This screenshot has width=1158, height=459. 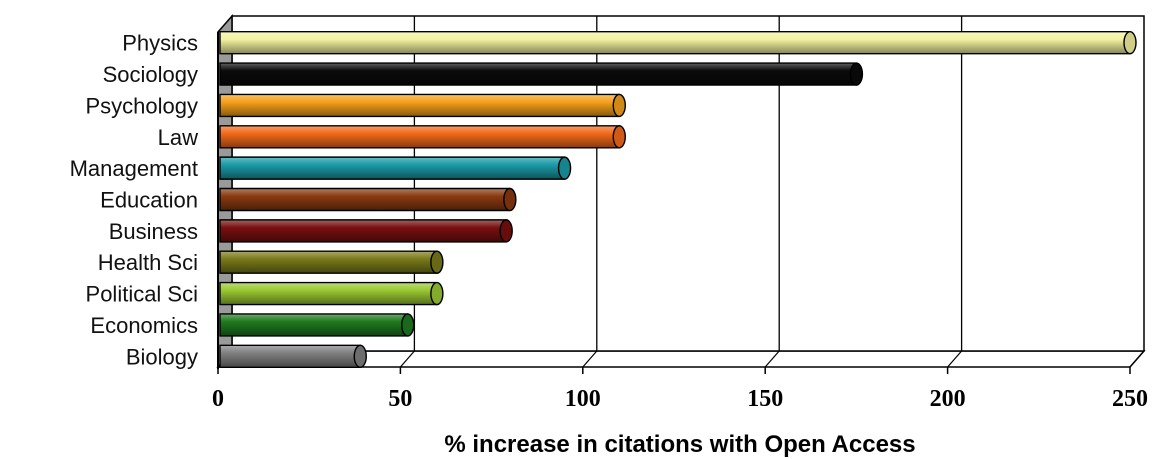 What do you see at coordinates (153, 231) in the screenshot?
I see `category-label: Business` at bounding box center [153, 231].